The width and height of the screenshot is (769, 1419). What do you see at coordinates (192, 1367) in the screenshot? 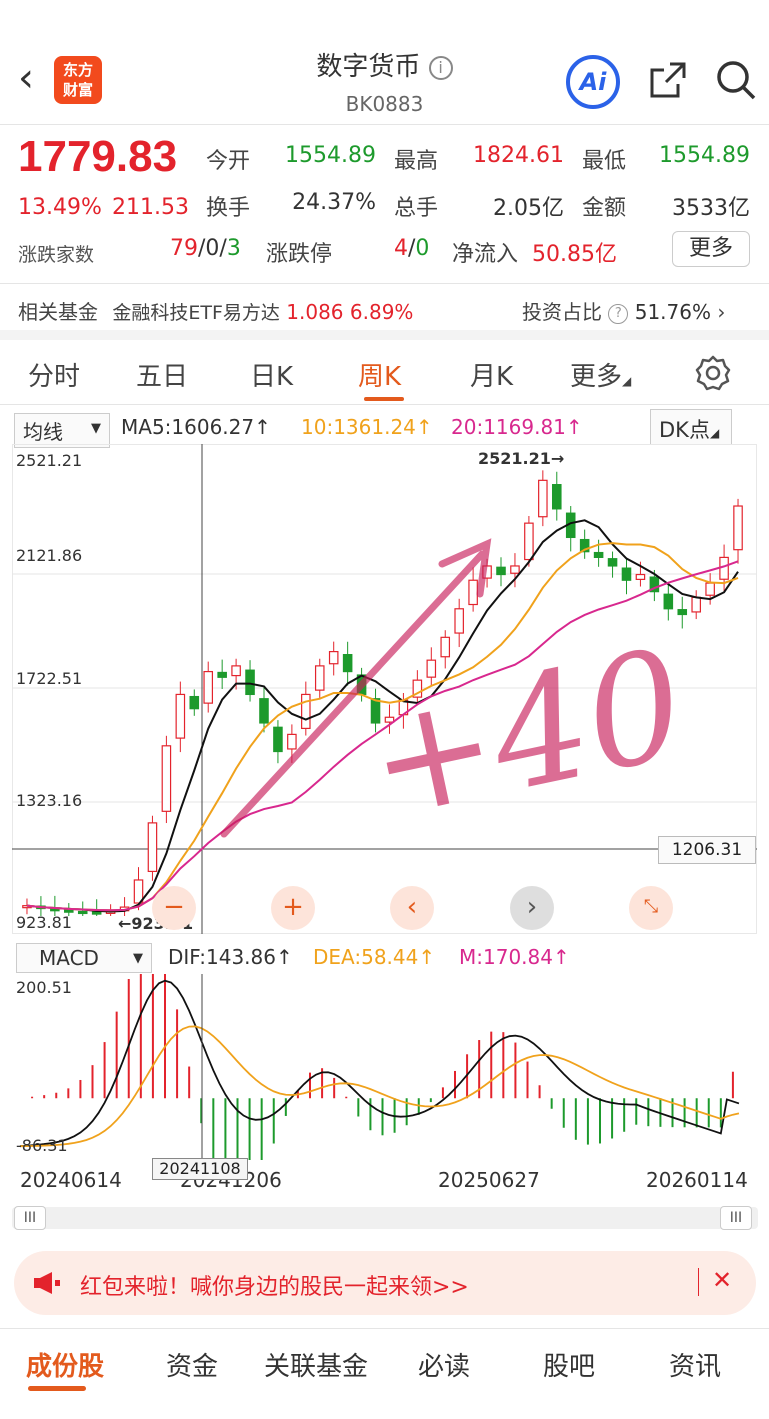
I see `tab-capital: 资金` at bounding box center [192, 1367].